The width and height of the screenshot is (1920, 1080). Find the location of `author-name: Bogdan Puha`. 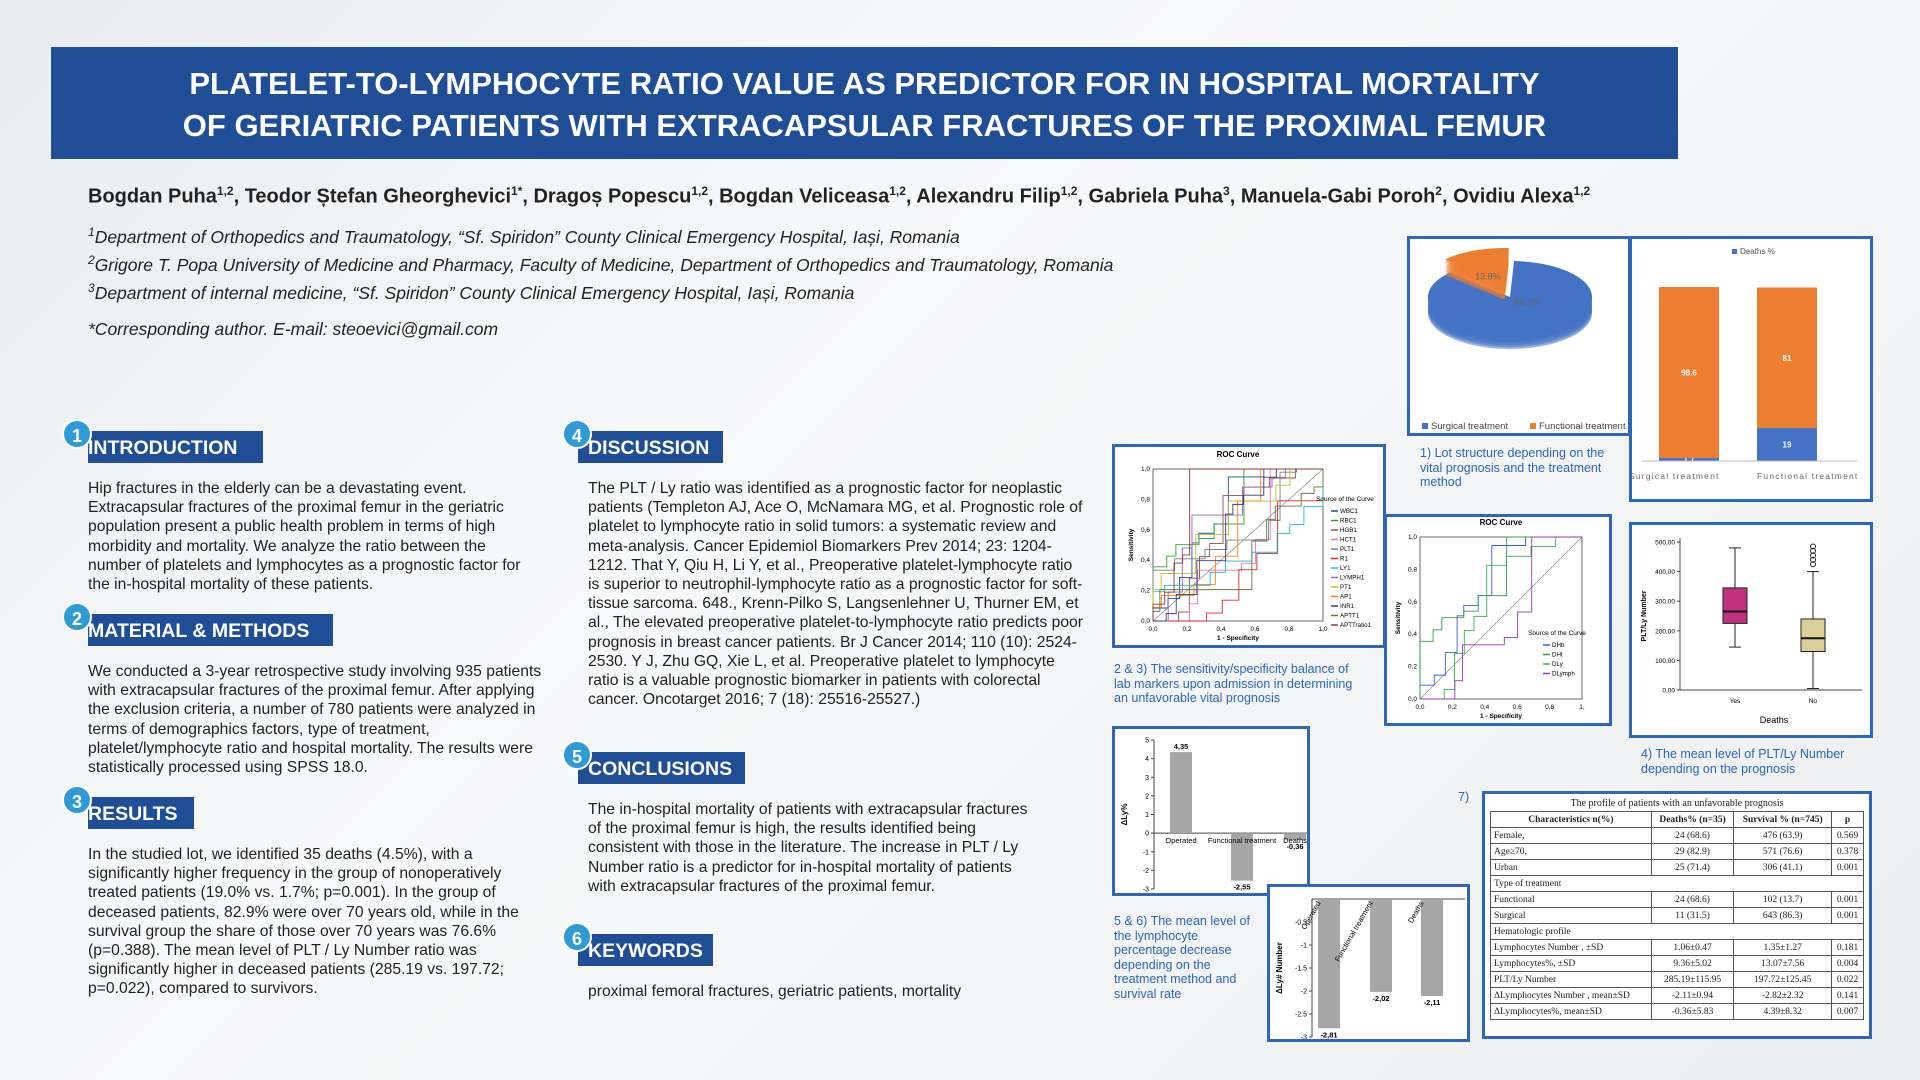

author-name: Bogdan Puha is located at coordinates (152, 196).